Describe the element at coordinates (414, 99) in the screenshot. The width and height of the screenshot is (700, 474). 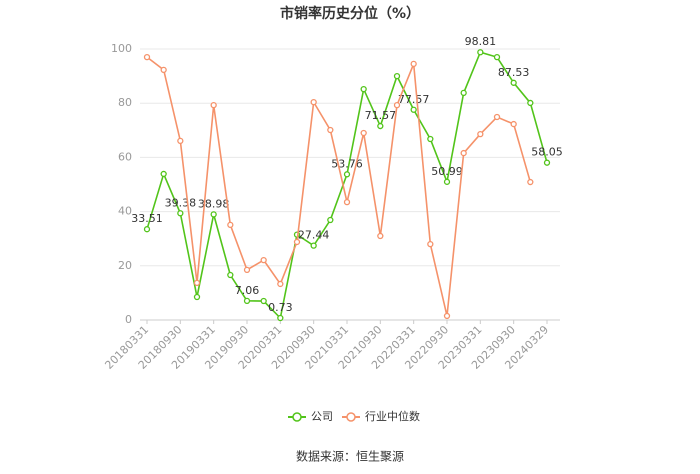
I see `data-label: 77.57` at that location.